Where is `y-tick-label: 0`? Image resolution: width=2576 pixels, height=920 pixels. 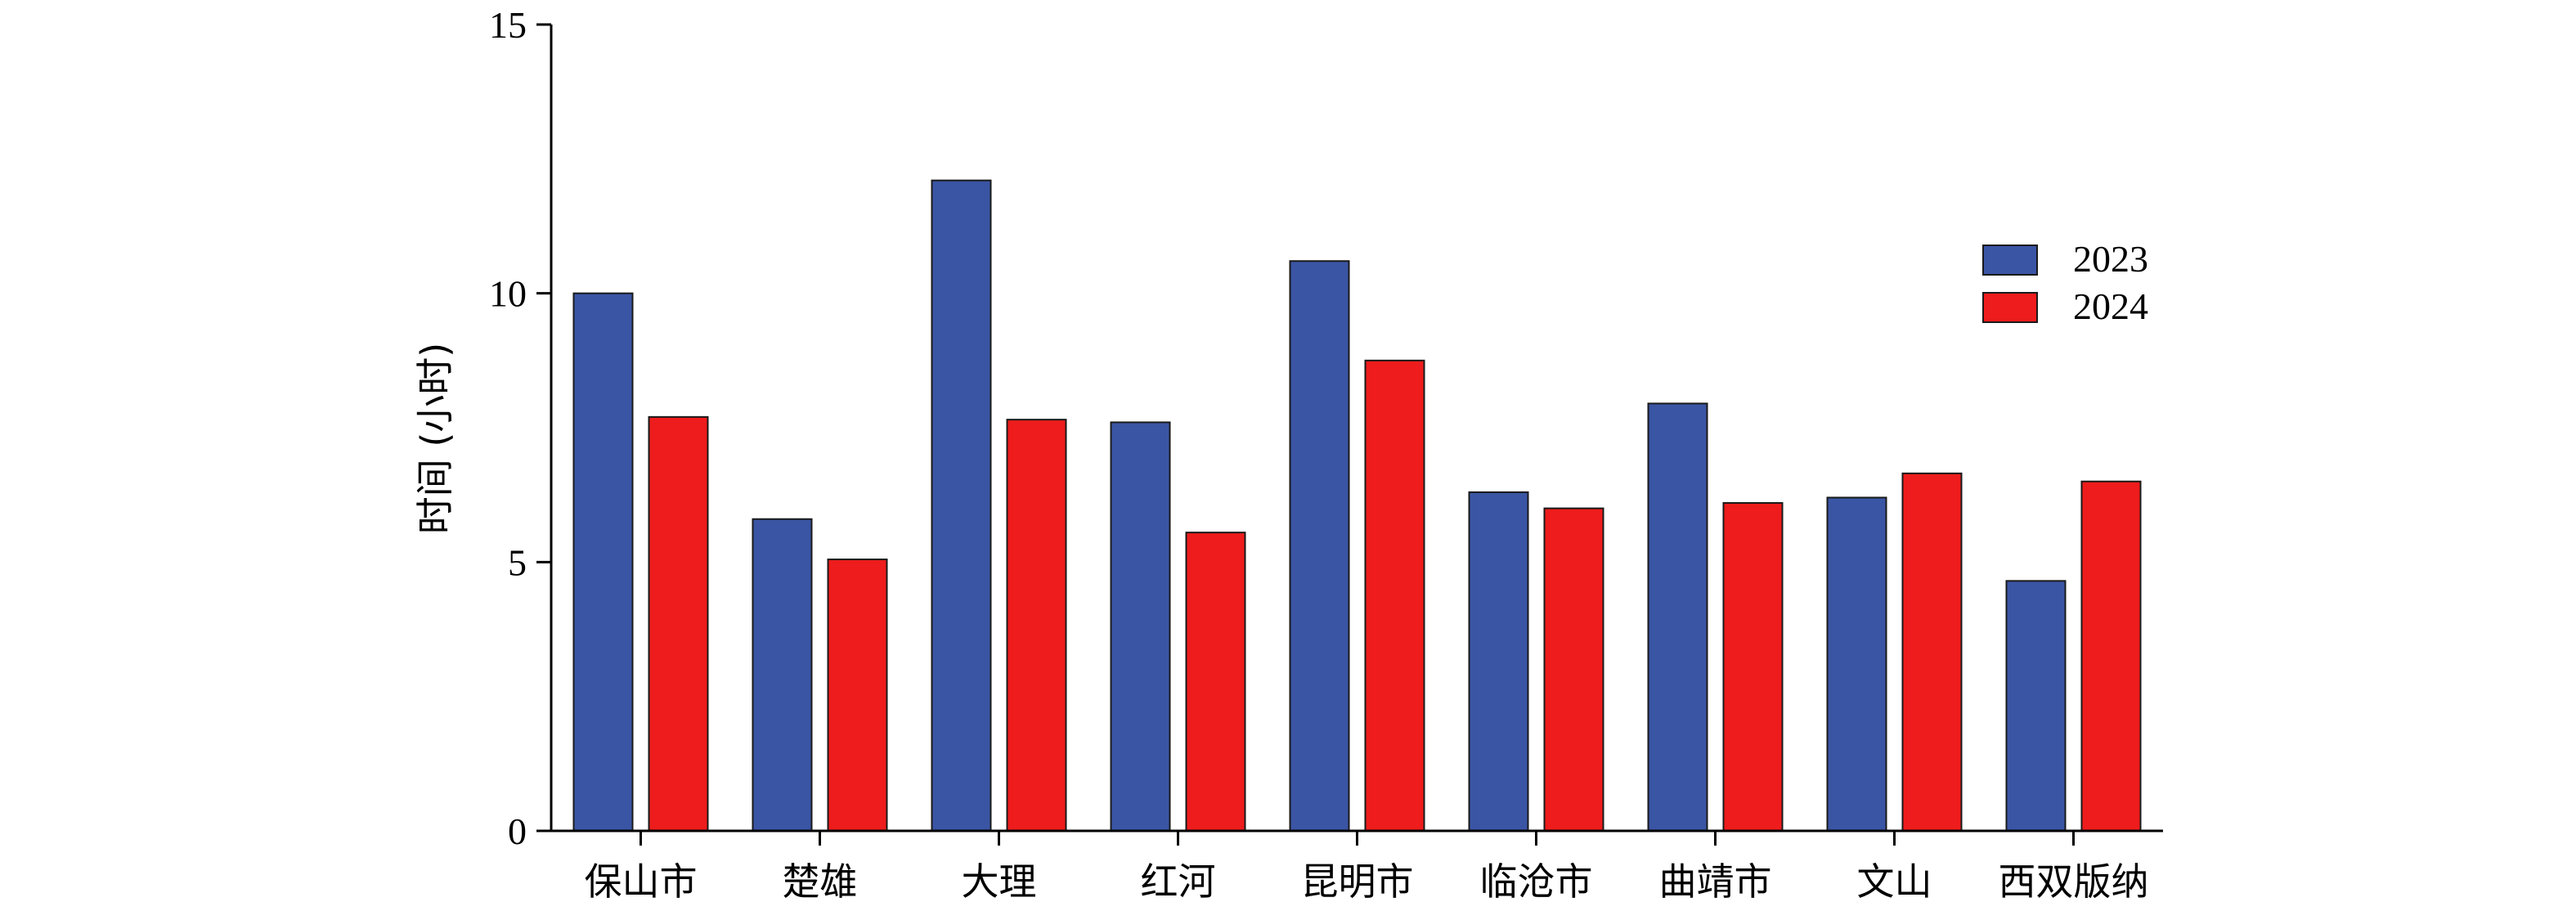 y-tick-label: 0 is located at coordinates (517, 831).